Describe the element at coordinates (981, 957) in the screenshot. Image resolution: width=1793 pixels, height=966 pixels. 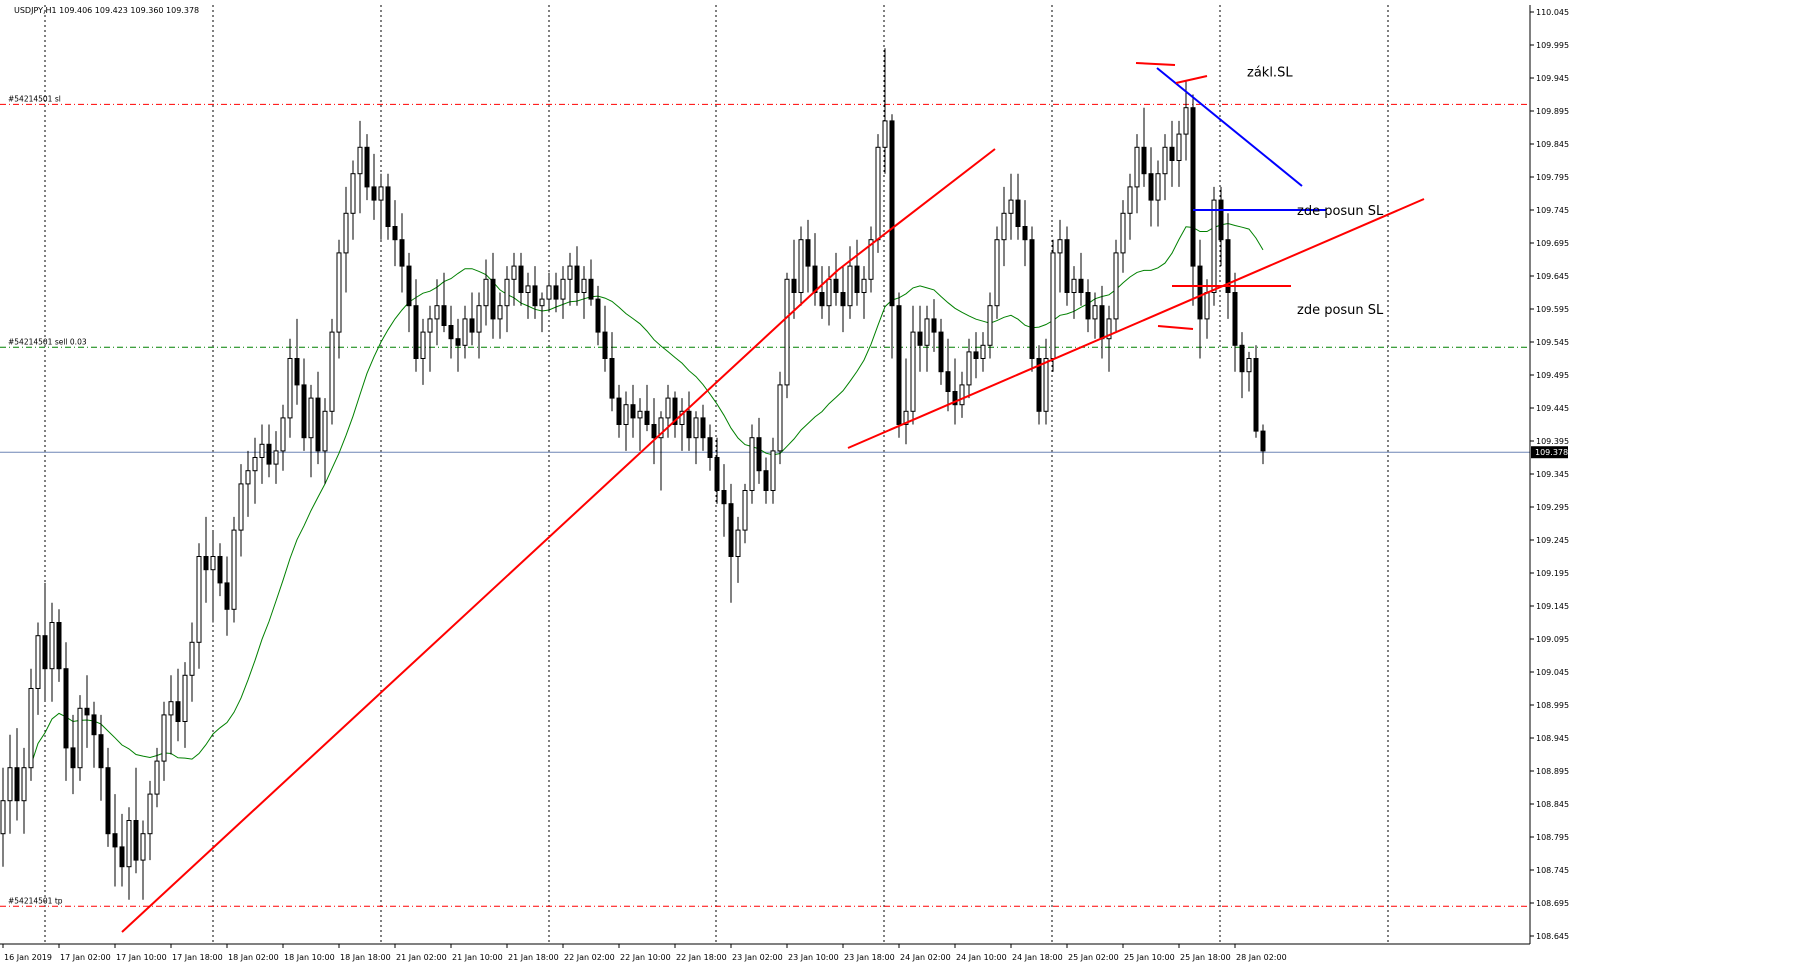
I see `x-tick-label: 24 Jan 10:00` at that location.